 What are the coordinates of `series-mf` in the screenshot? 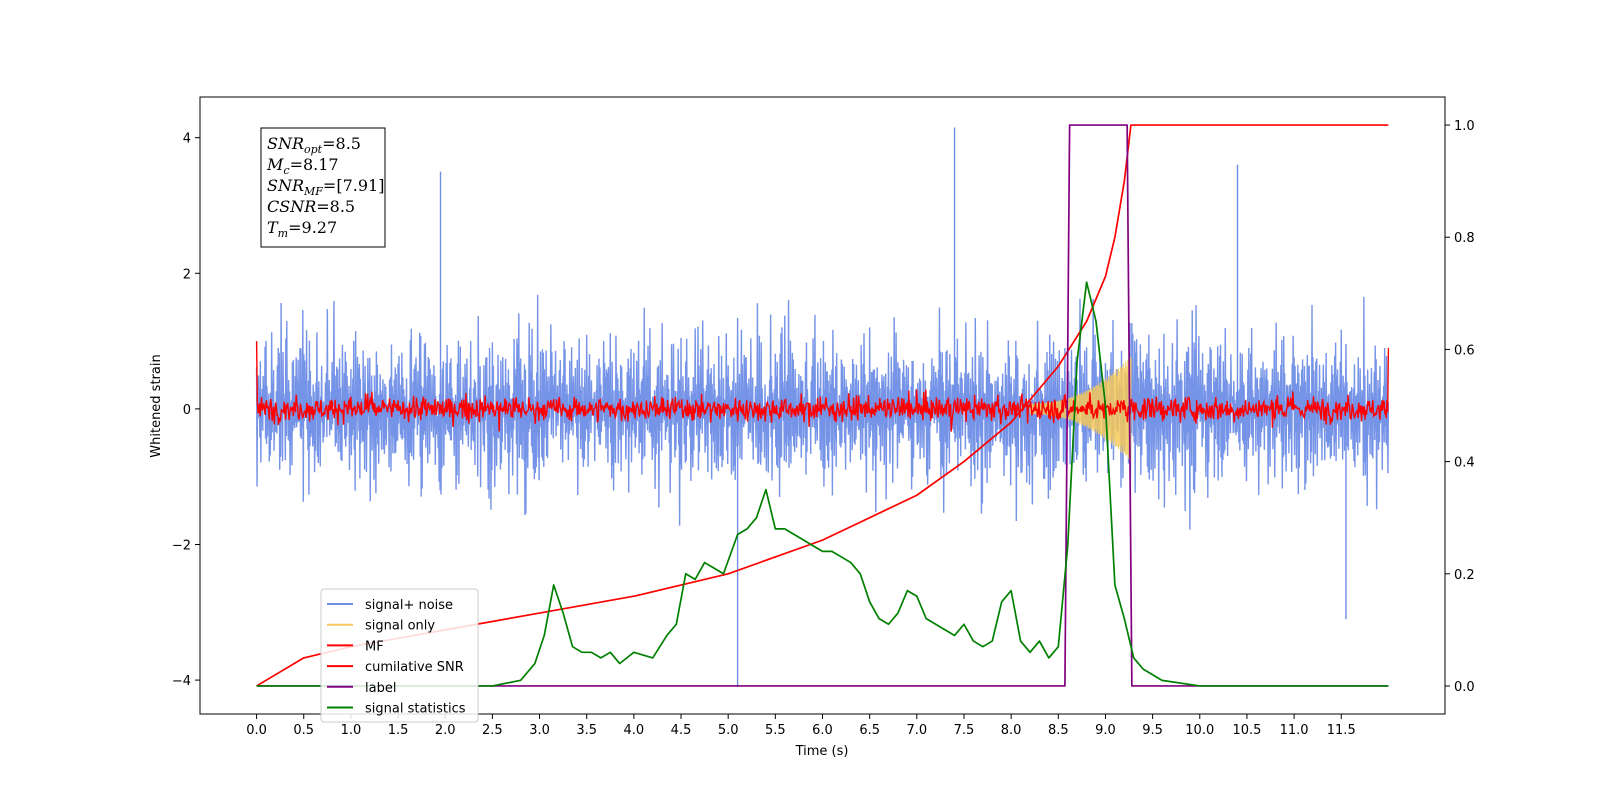 It's located at (822, 386).